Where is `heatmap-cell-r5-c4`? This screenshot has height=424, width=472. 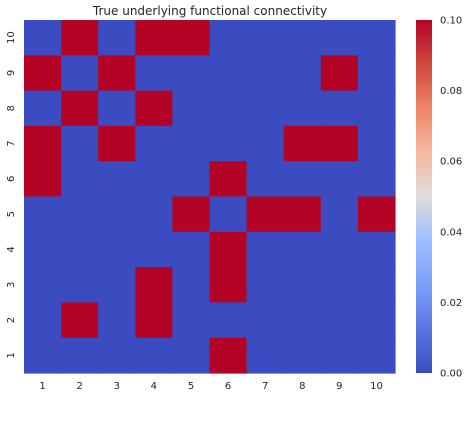 heatmap-cell-r5-c4 is located at coordinates (154, 214).